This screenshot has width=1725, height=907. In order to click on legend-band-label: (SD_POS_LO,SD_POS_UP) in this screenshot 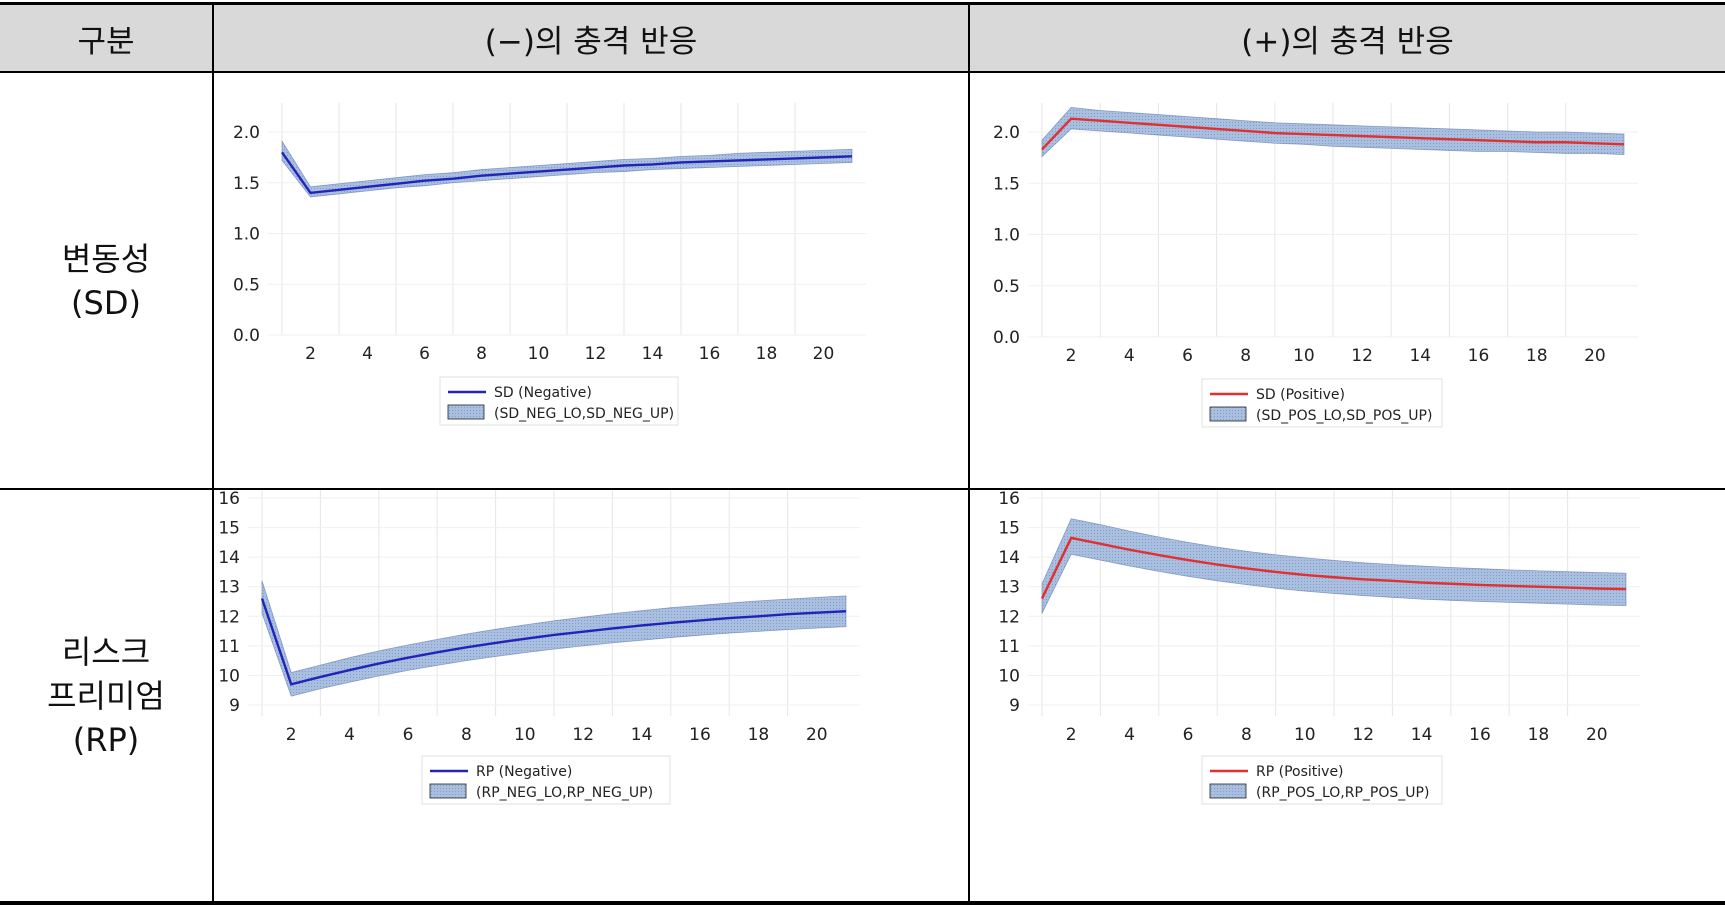, I will do `click(1344, 416)`.